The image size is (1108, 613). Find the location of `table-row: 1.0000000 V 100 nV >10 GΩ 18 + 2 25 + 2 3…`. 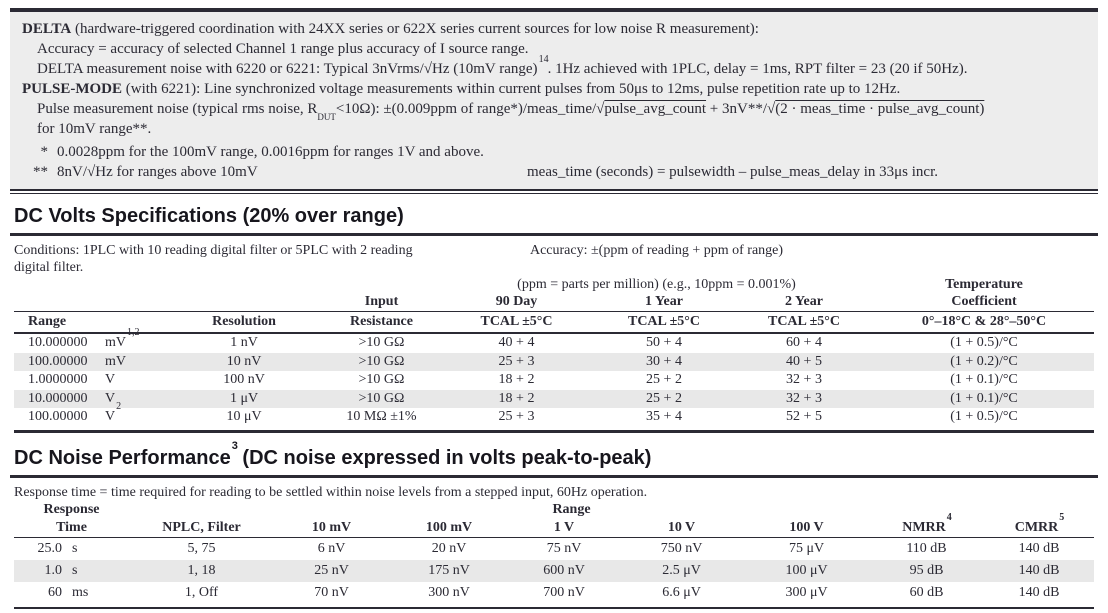

table-row: 1.0000000 V 100 nV >10 GΩ 18 + 2 25 + 2 3… is located at coordinates (554, 380).